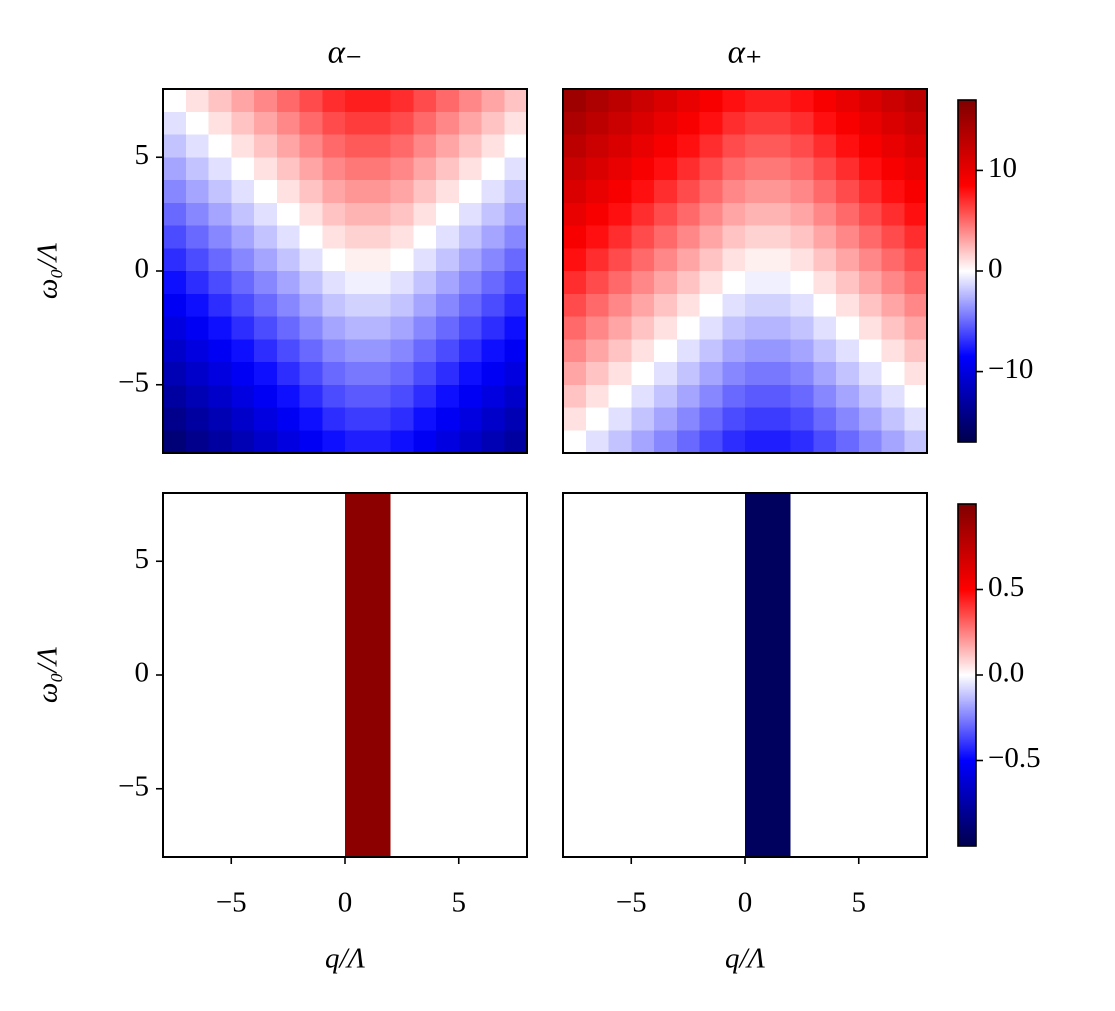 The height and width of the screenshot is (1011, 1115). Describe the element at coordinates (1010, 369) in the screenshot. I see `colorbar-tick-label: −10` at that location.